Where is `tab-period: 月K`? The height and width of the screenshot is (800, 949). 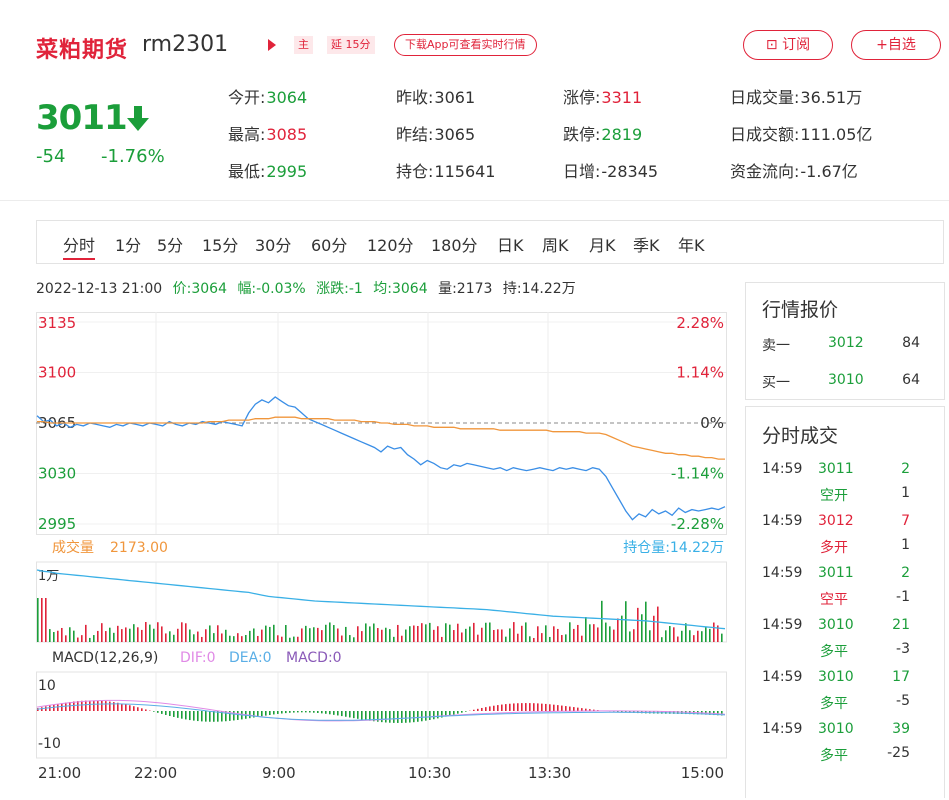 tab-period: 月K is located at coordinates (602, 245).